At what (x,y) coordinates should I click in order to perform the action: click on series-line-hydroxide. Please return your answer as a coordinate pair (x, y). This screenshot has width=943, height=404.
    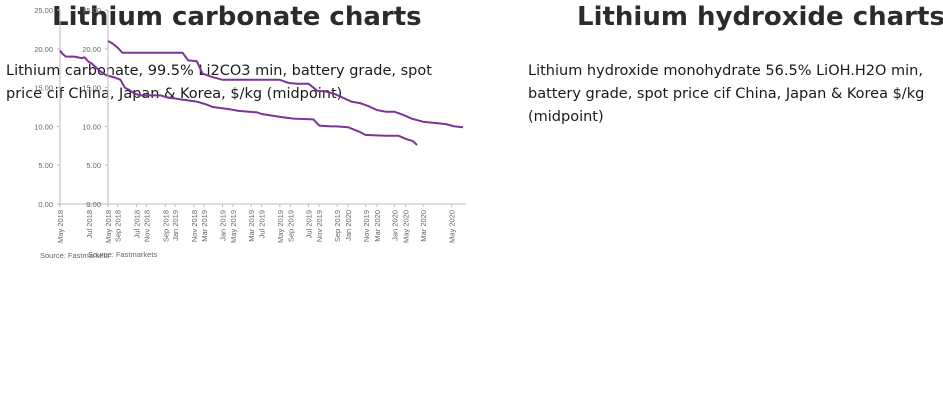
    Looking at the image, I should click on (285, 84).